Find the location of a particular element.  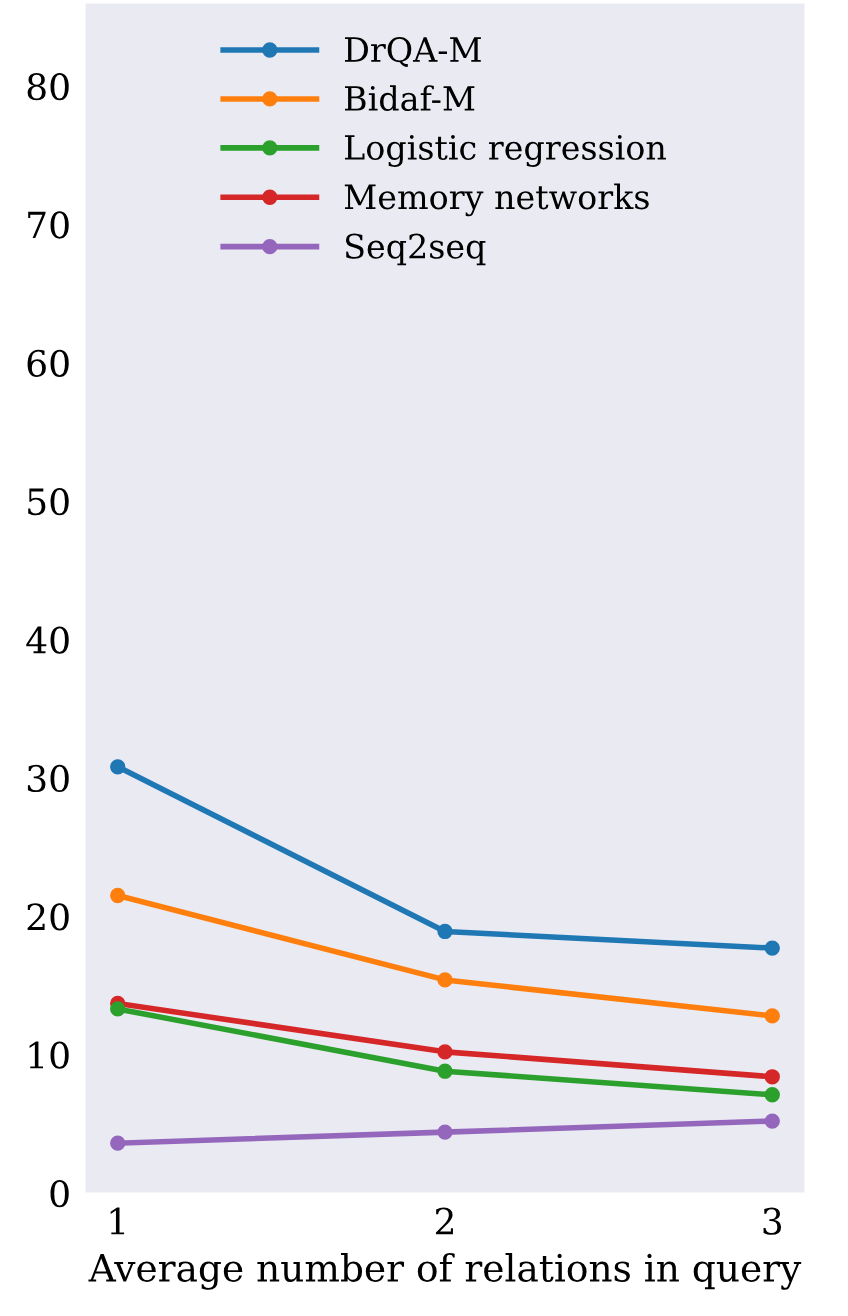

y-tick-label: 60 is located at coordinates (48, 363).